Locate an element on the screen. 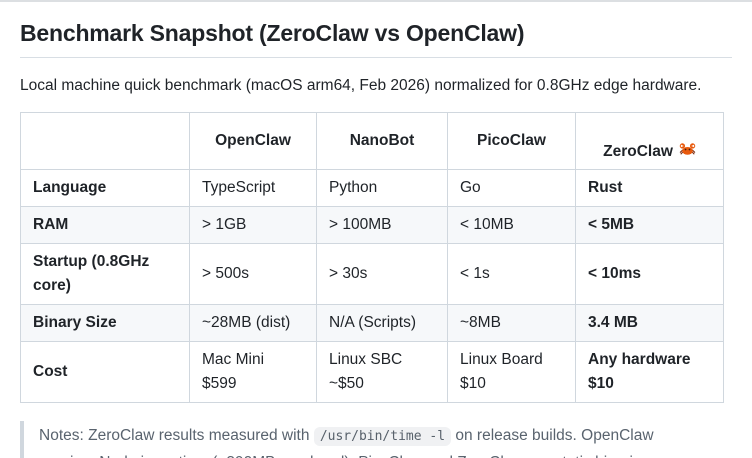 This screenshot has width=752, height=458. table-cell: Linux Board $10 is located at coordinates (511, 372).